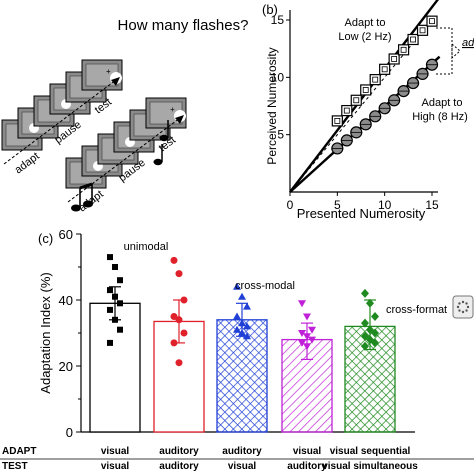  Describe the element at coordinates (183, 25) in the screenshot. I see `panel-a-title: How many flashes?` at that location.